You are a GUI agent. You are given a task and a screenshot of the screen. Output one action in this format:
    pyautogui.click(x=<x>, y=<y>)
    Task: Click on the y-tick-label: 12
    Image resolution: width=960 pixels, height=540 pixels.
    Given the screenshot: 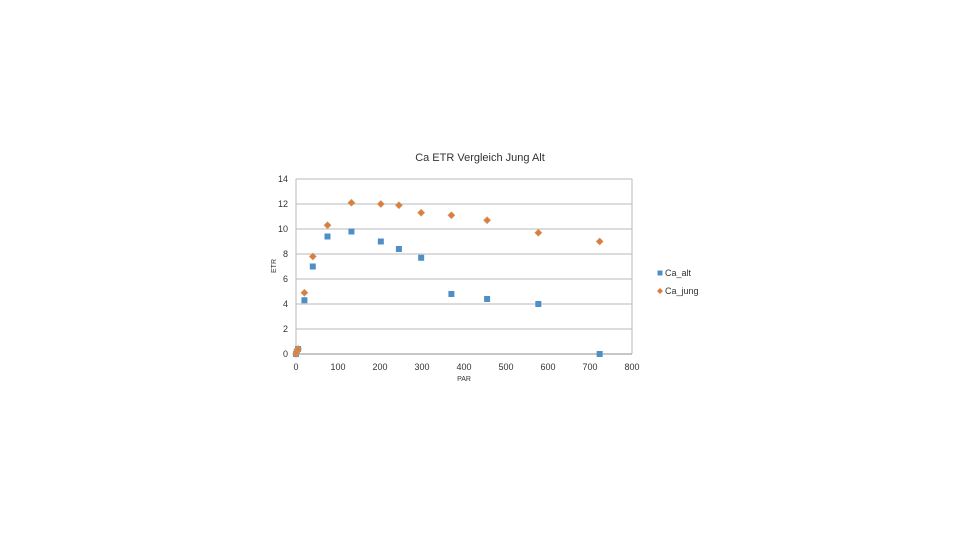 What is the action you would take?
    pyautogui.click(x=283, y=204)
    